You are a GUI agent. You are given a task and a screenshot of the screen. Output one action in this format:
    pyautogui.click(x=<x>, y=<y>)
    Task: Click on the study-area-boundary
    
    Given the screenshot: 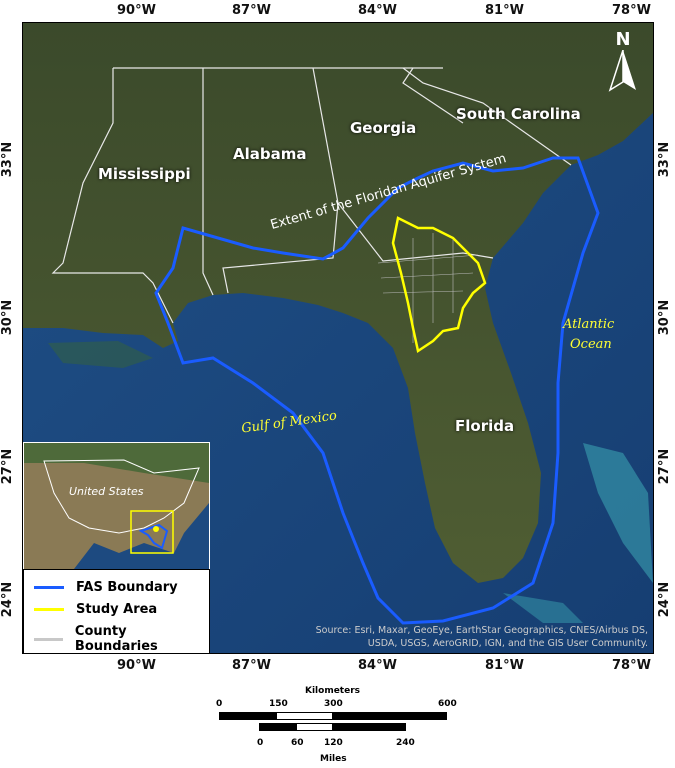 What is the action you would take?
    pyautogui.click(x=439, y=285)
    